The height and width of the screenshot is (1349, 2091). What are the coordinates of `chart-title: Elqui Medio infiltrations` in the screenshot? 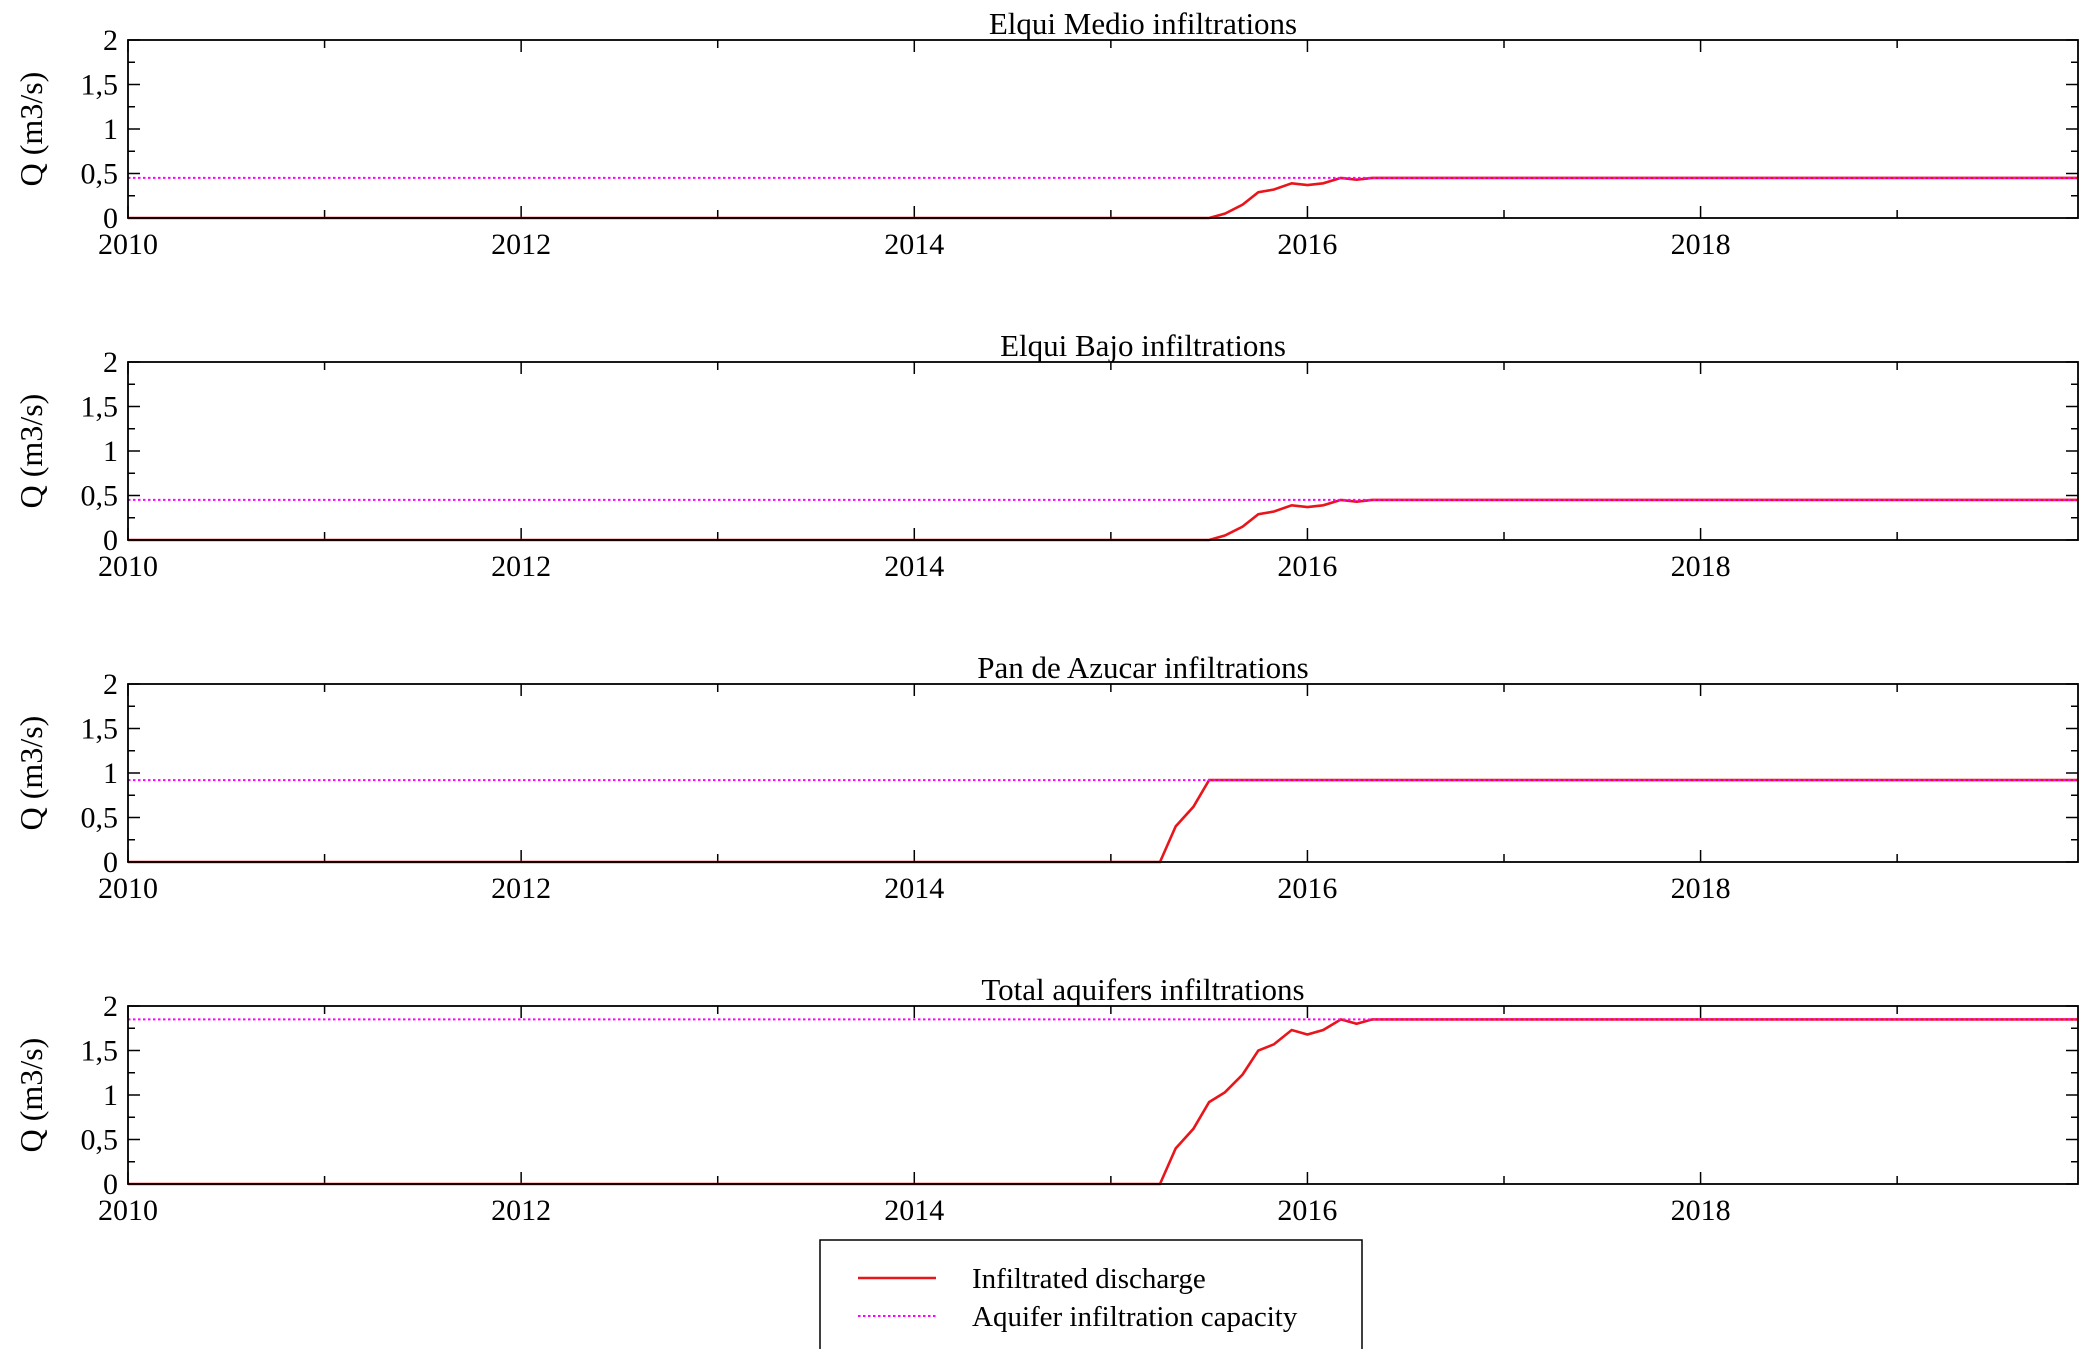 It's located at (1143, 23).